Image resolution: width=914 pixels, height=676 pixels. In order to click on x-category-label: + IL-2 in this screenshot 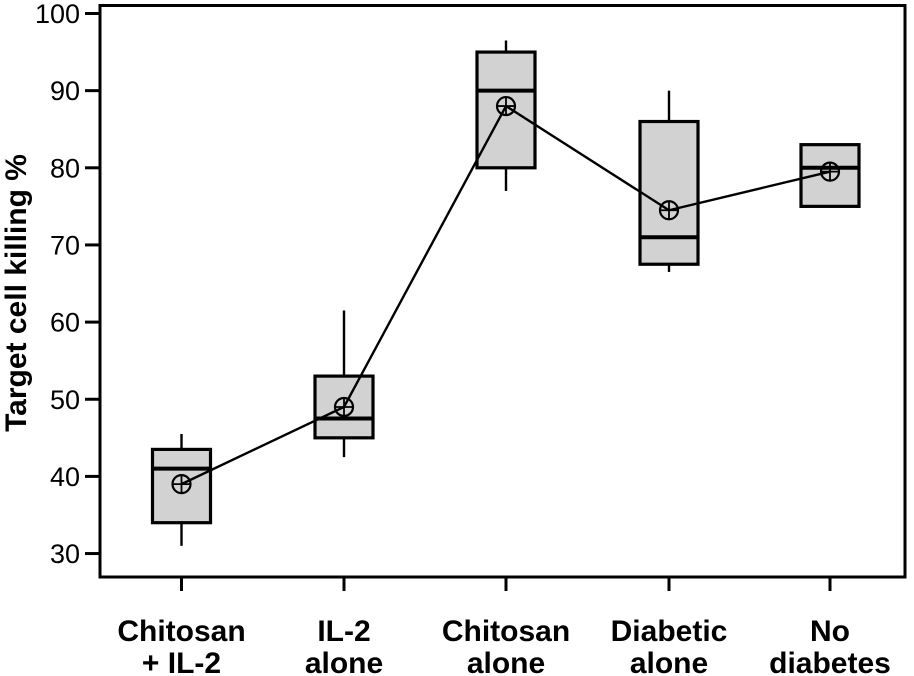, I will do `click(181, 661)`.